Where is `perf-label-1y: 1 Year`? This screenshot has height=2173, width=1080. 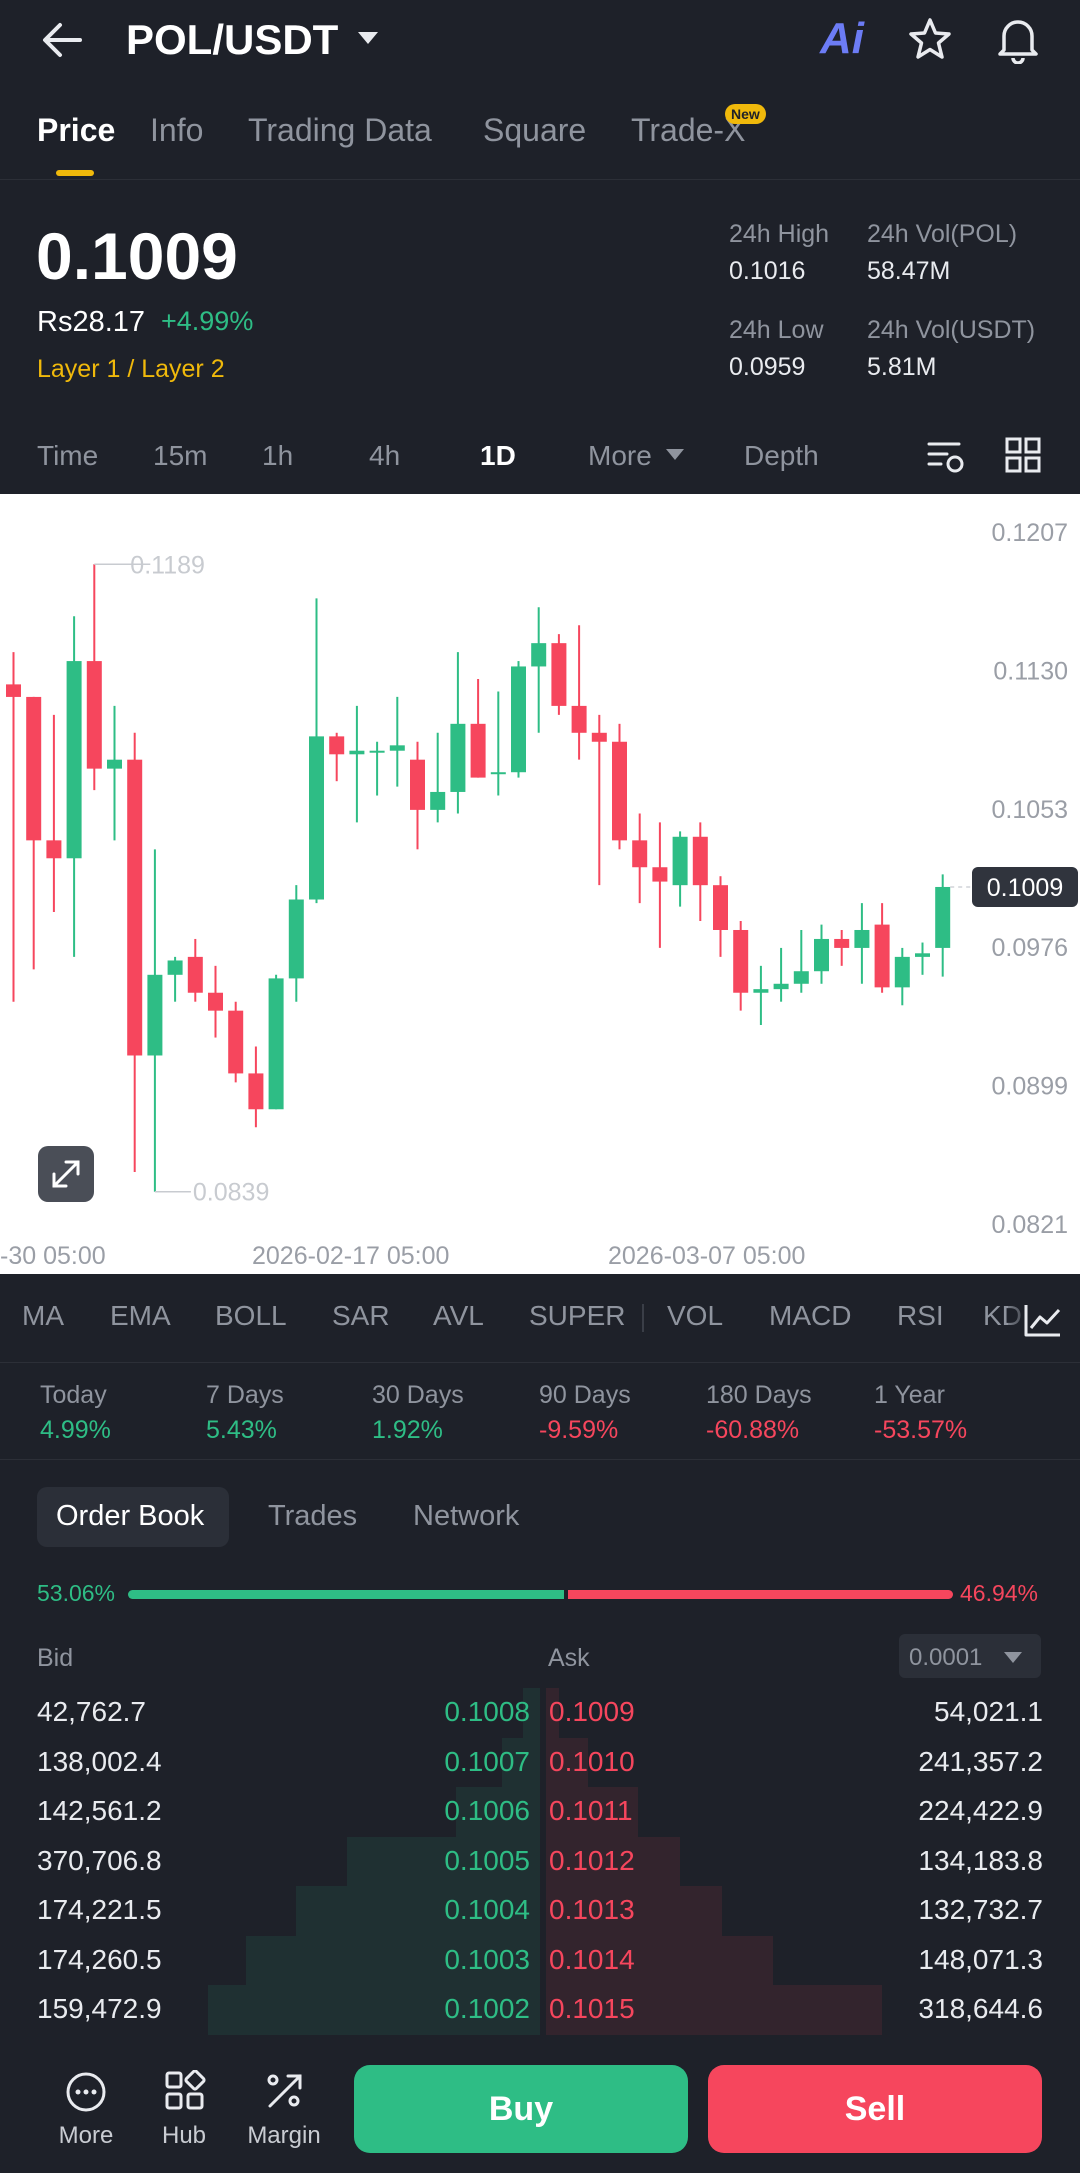
perf-label-1y: 1 Year is located at coordinates (909, 1395).